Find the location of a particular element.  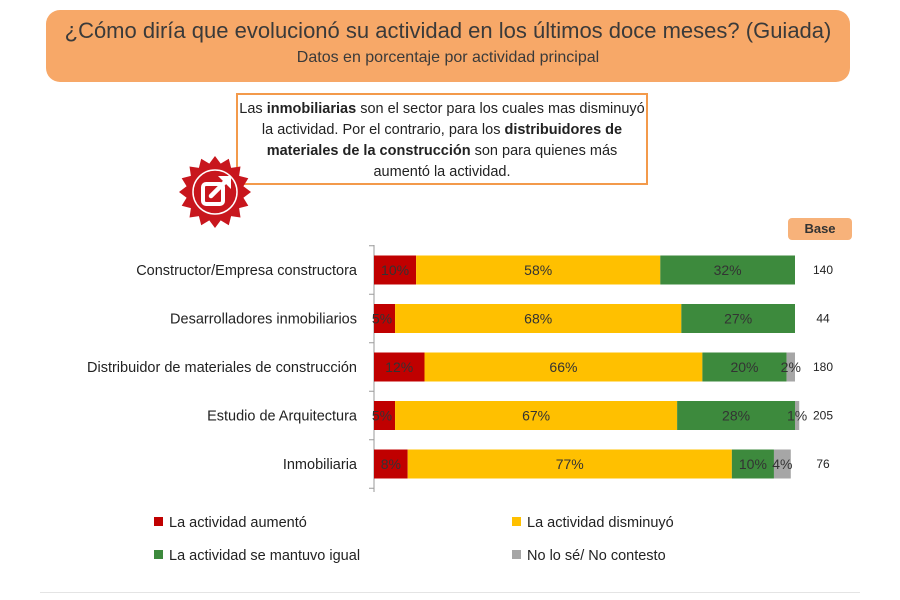

callout-bold-1: inmobiliarias is located at coordinates (311, 109).